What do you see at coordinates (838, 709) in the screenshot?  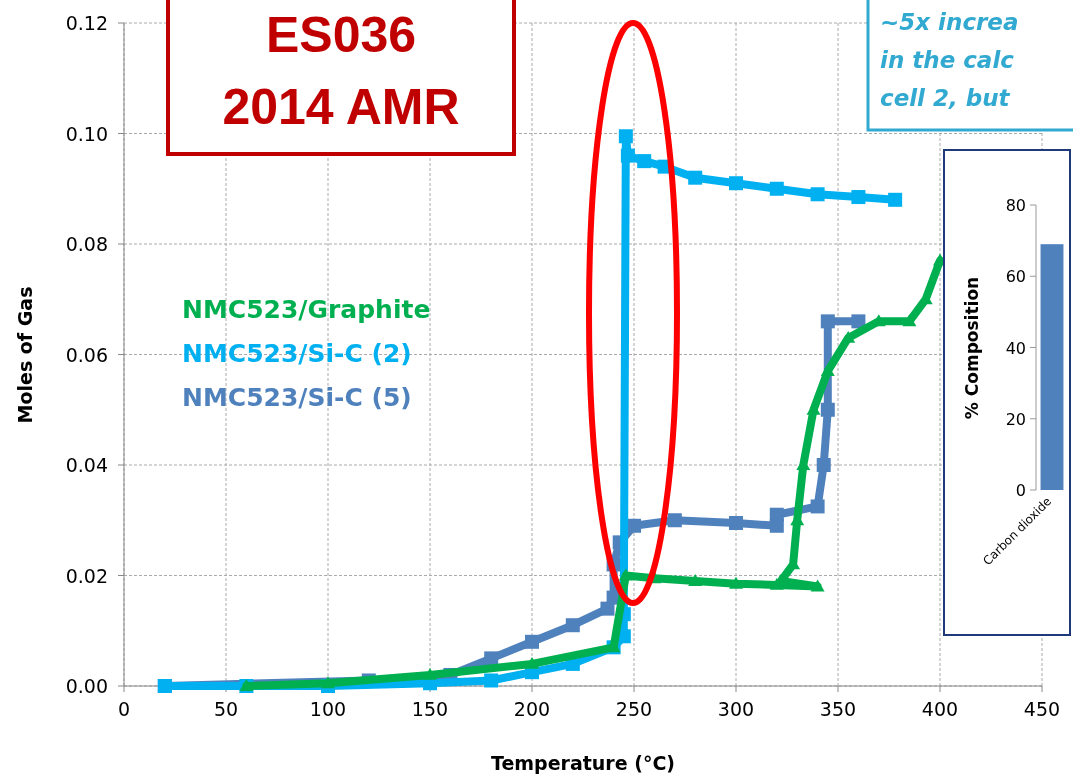 I see `x-tick-label: 350` at bounding box center [838, 709].